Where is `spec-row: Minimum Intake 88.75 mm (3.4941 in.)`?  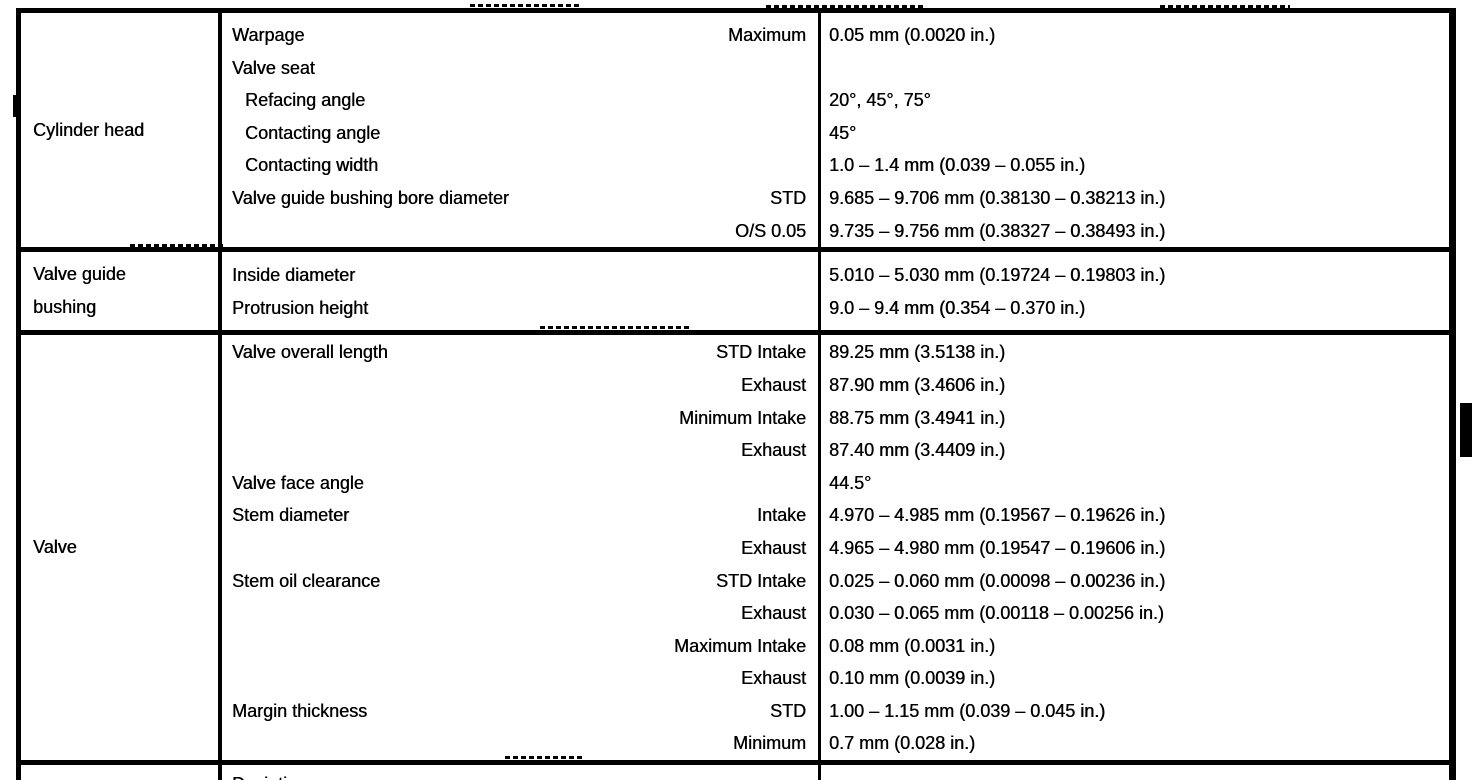
spec-row: Minimum Intake 88.75 mm (3.4941 in.) is located at coordinates (835, 418).